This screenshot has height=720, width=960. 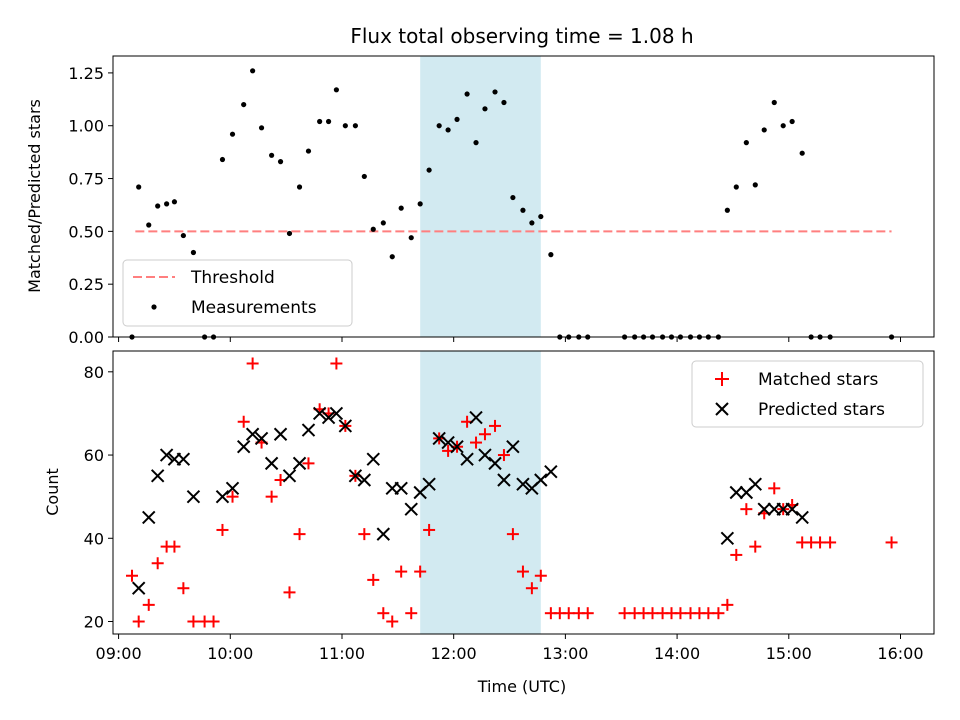 What do you see at coordinates (94, 455) in the screenshot?
I see `bottom-y-tick-label: 60` at bounding box center [94, 455].